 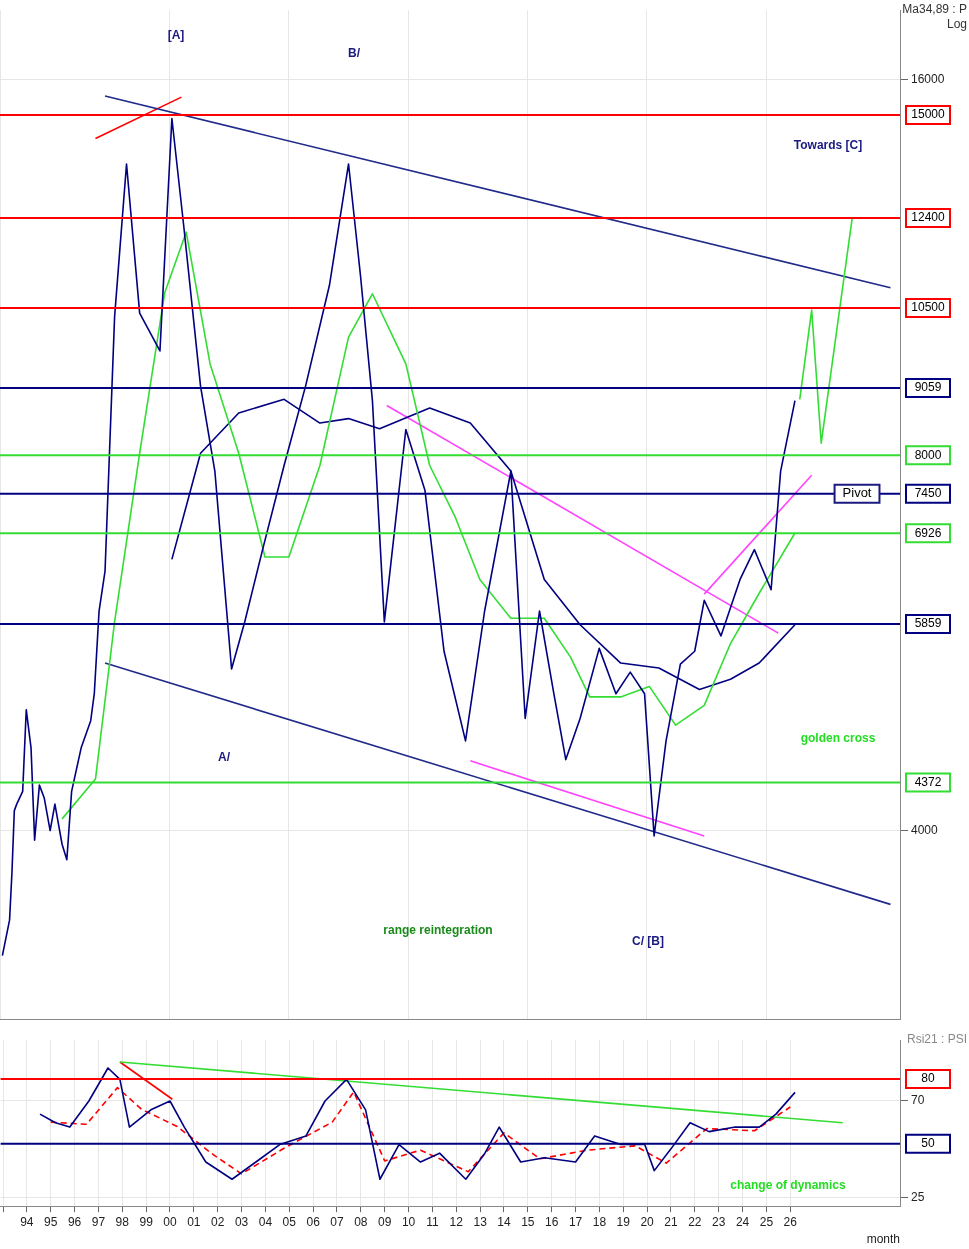 What do you see at coordinates (934, 9) in the screenshot?
I see `text: Ma34,89 : P` at bounding box center [934, 9].